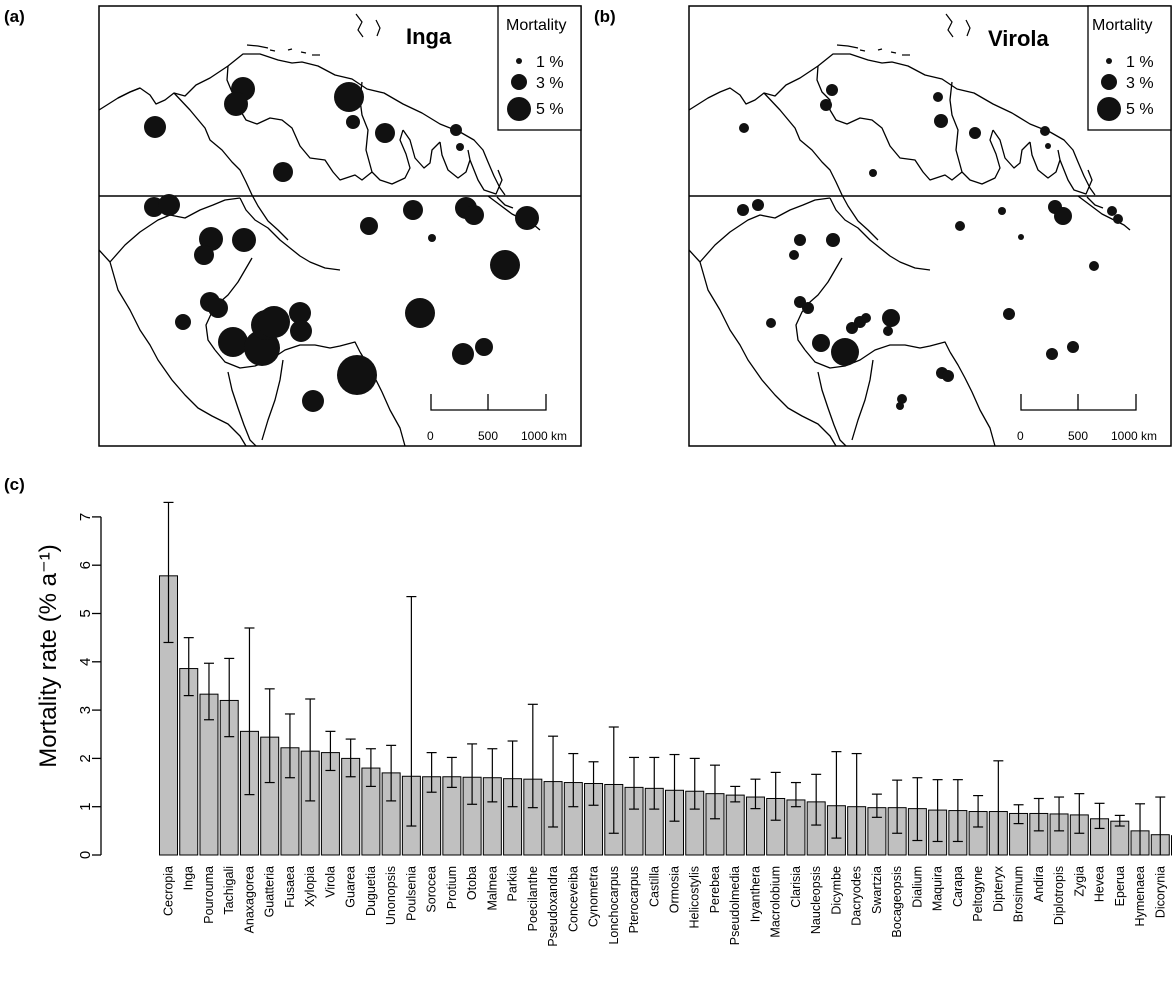 Image resolution: width=1172 pixels, height=993 pixels. What do you see at coordinates (492, 888) in the screenshot?
I see `x-tick-label: Malmea` at bounding box center [492, 888].